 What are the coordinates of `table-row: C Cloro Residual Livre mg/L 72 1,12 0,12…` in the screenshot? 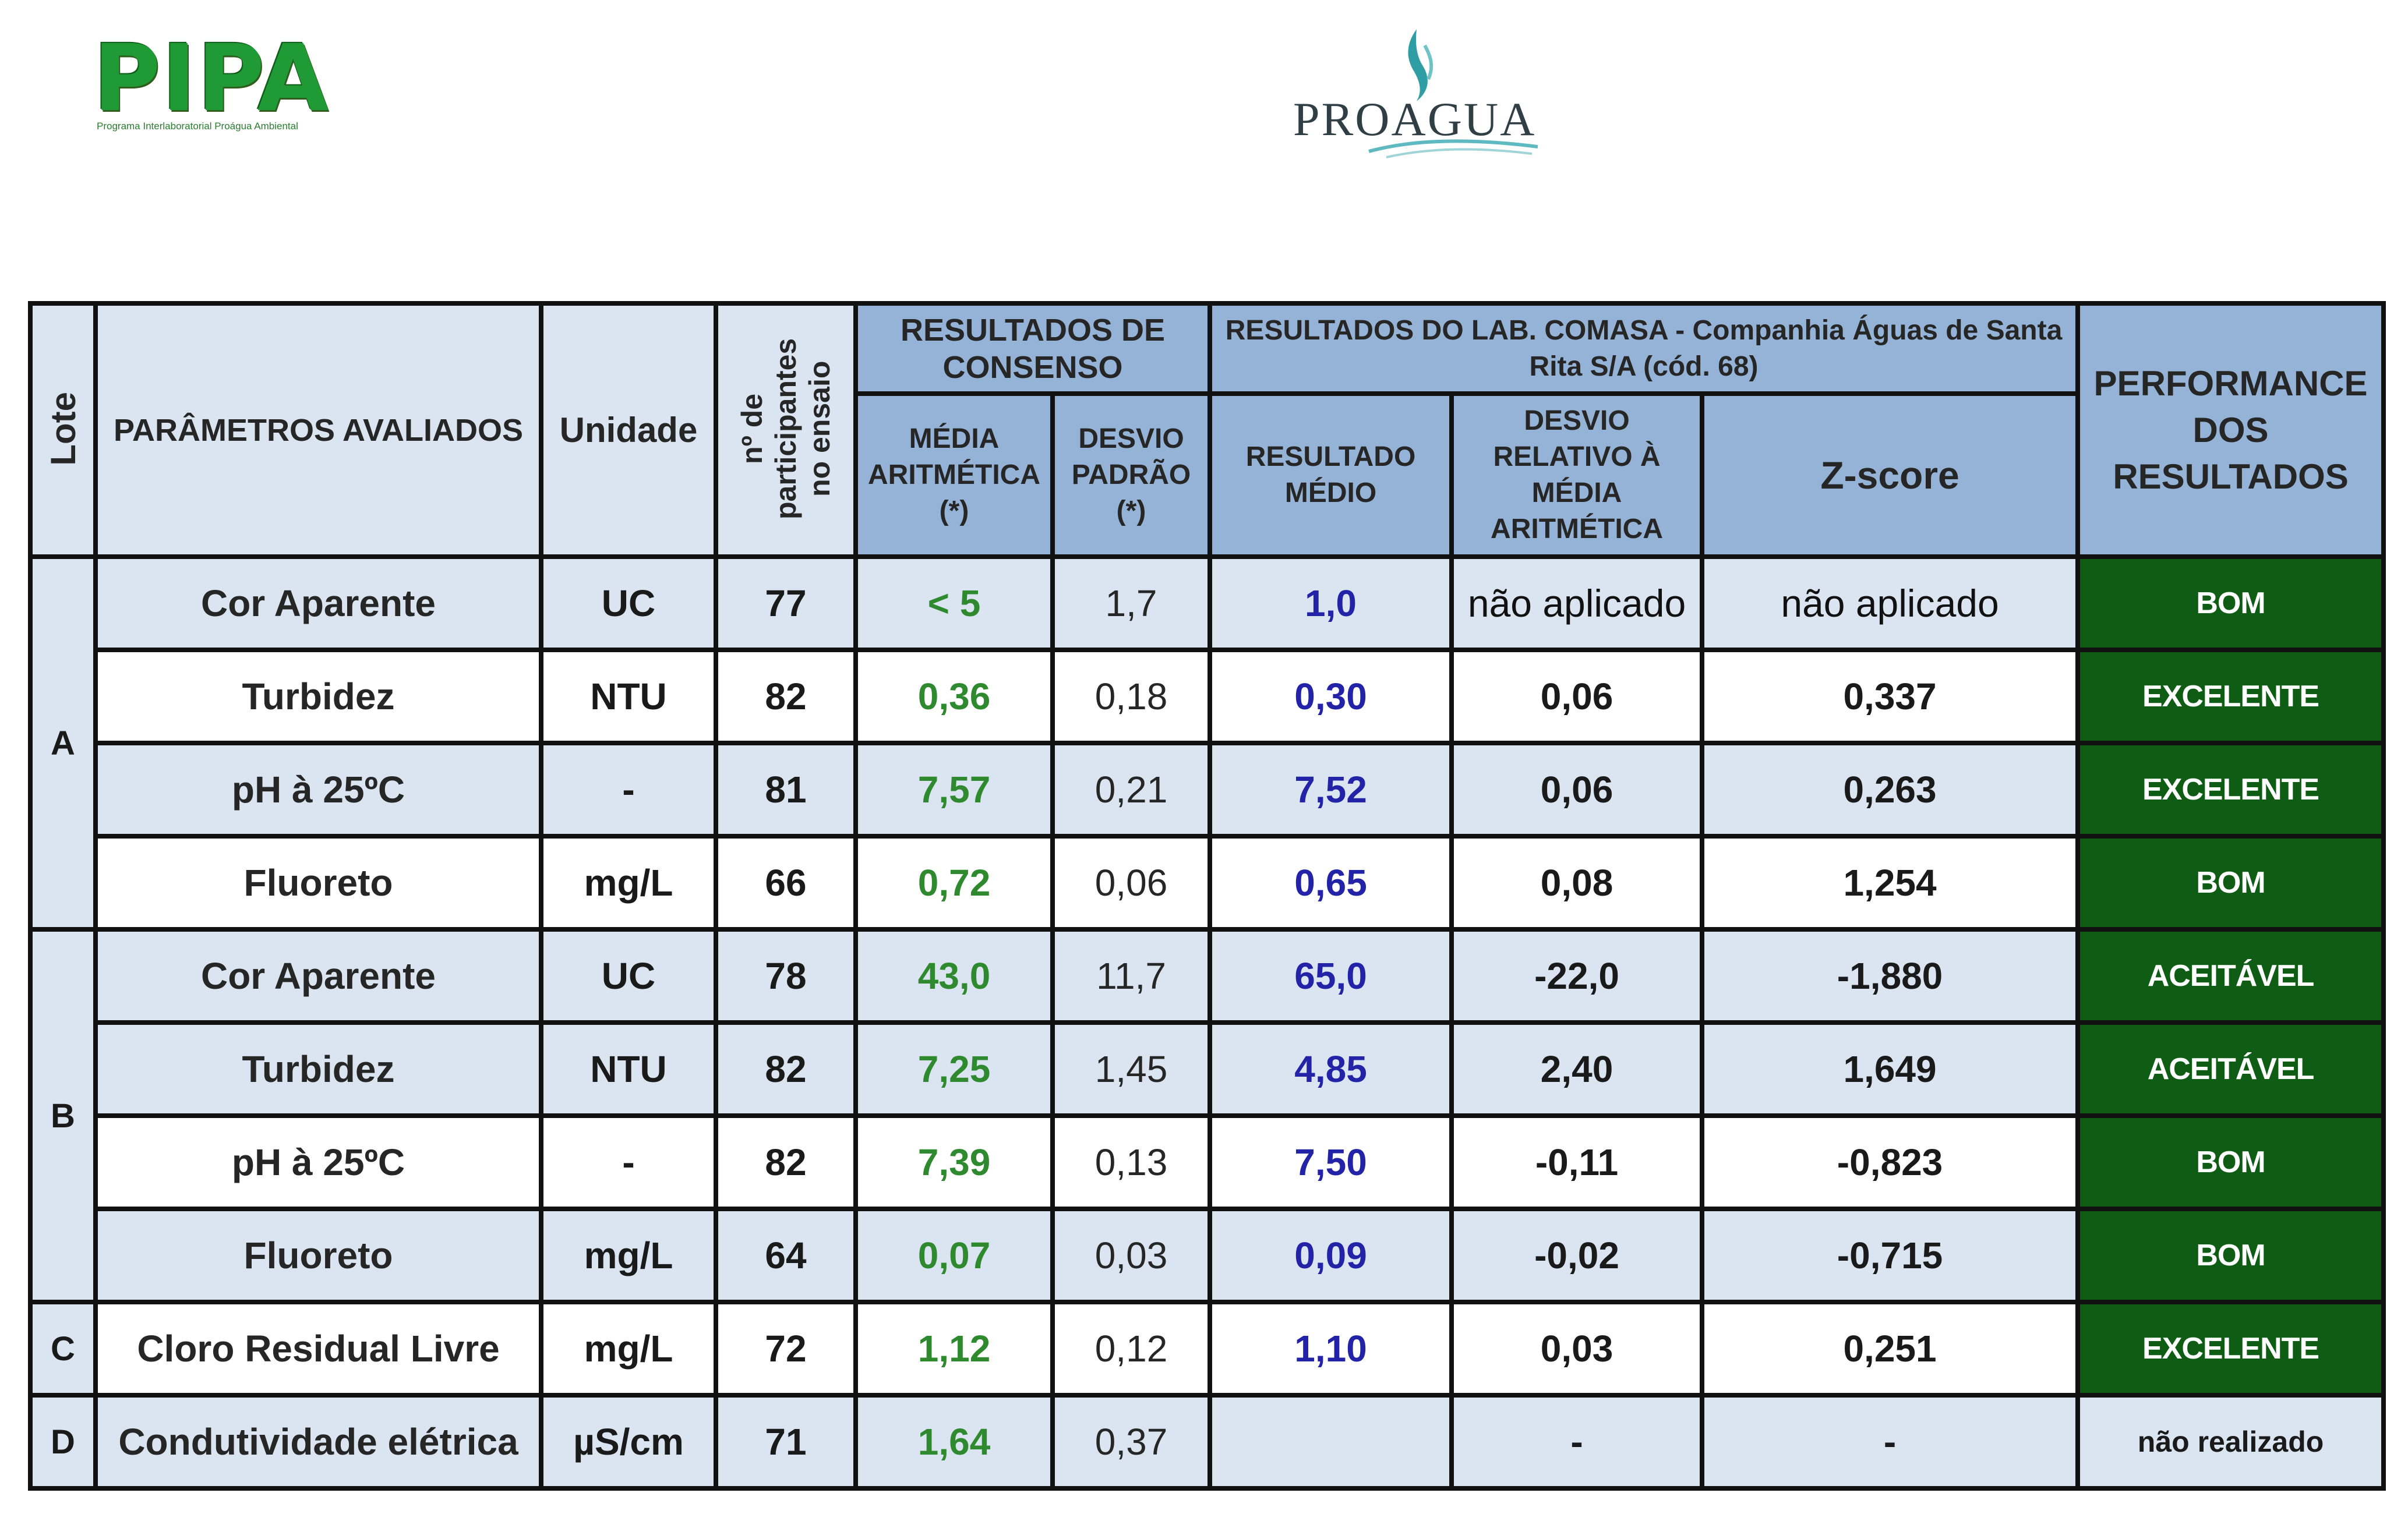 It's located at (1207, 1349).